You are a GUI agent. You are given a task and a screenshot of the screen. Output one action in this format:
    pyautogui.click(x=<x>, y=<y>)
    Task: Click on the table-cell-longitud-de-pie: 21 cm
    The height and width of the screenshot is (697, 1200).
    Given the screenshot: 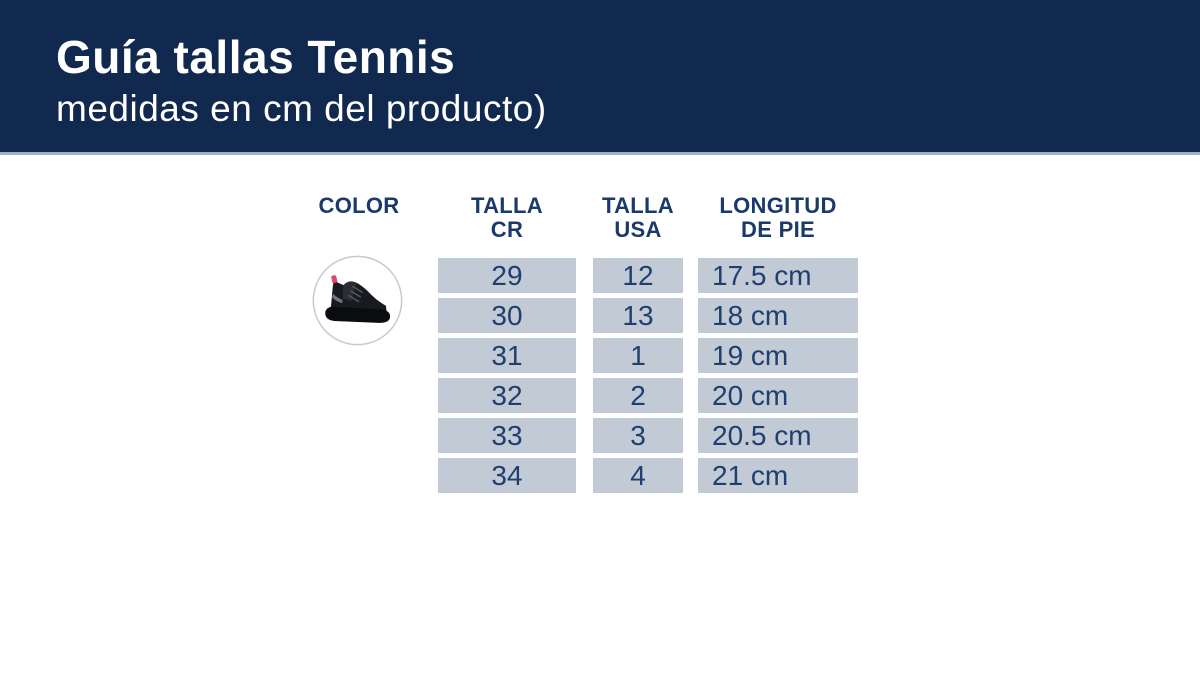 What is the action you would take?
    pyautogui.click(x=778, y=475)
    